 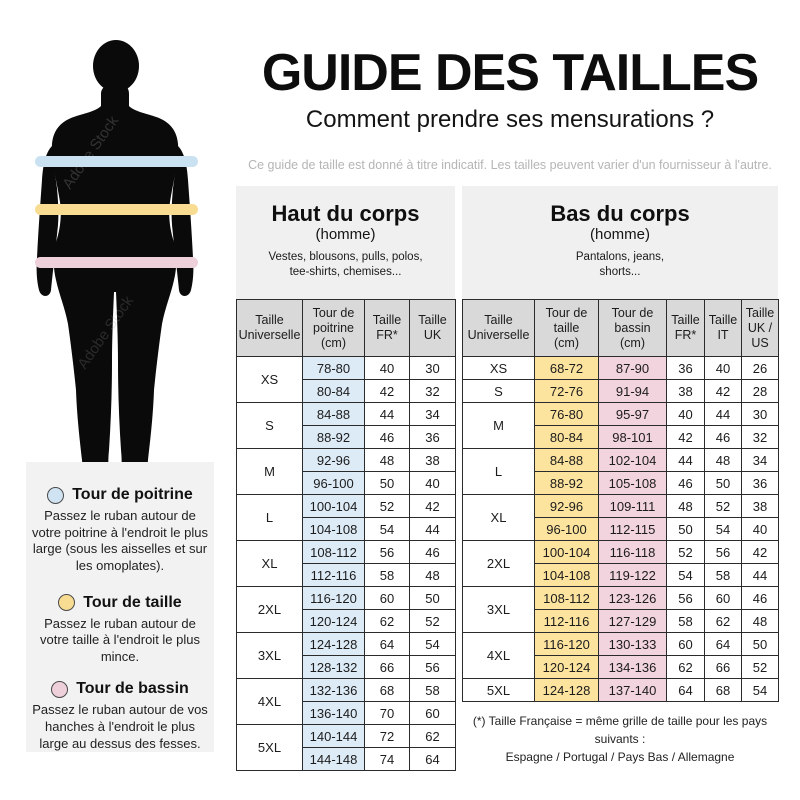 I want to click on table-row: 120-124 134-136 62 66 52, so click(x=621, y=667).